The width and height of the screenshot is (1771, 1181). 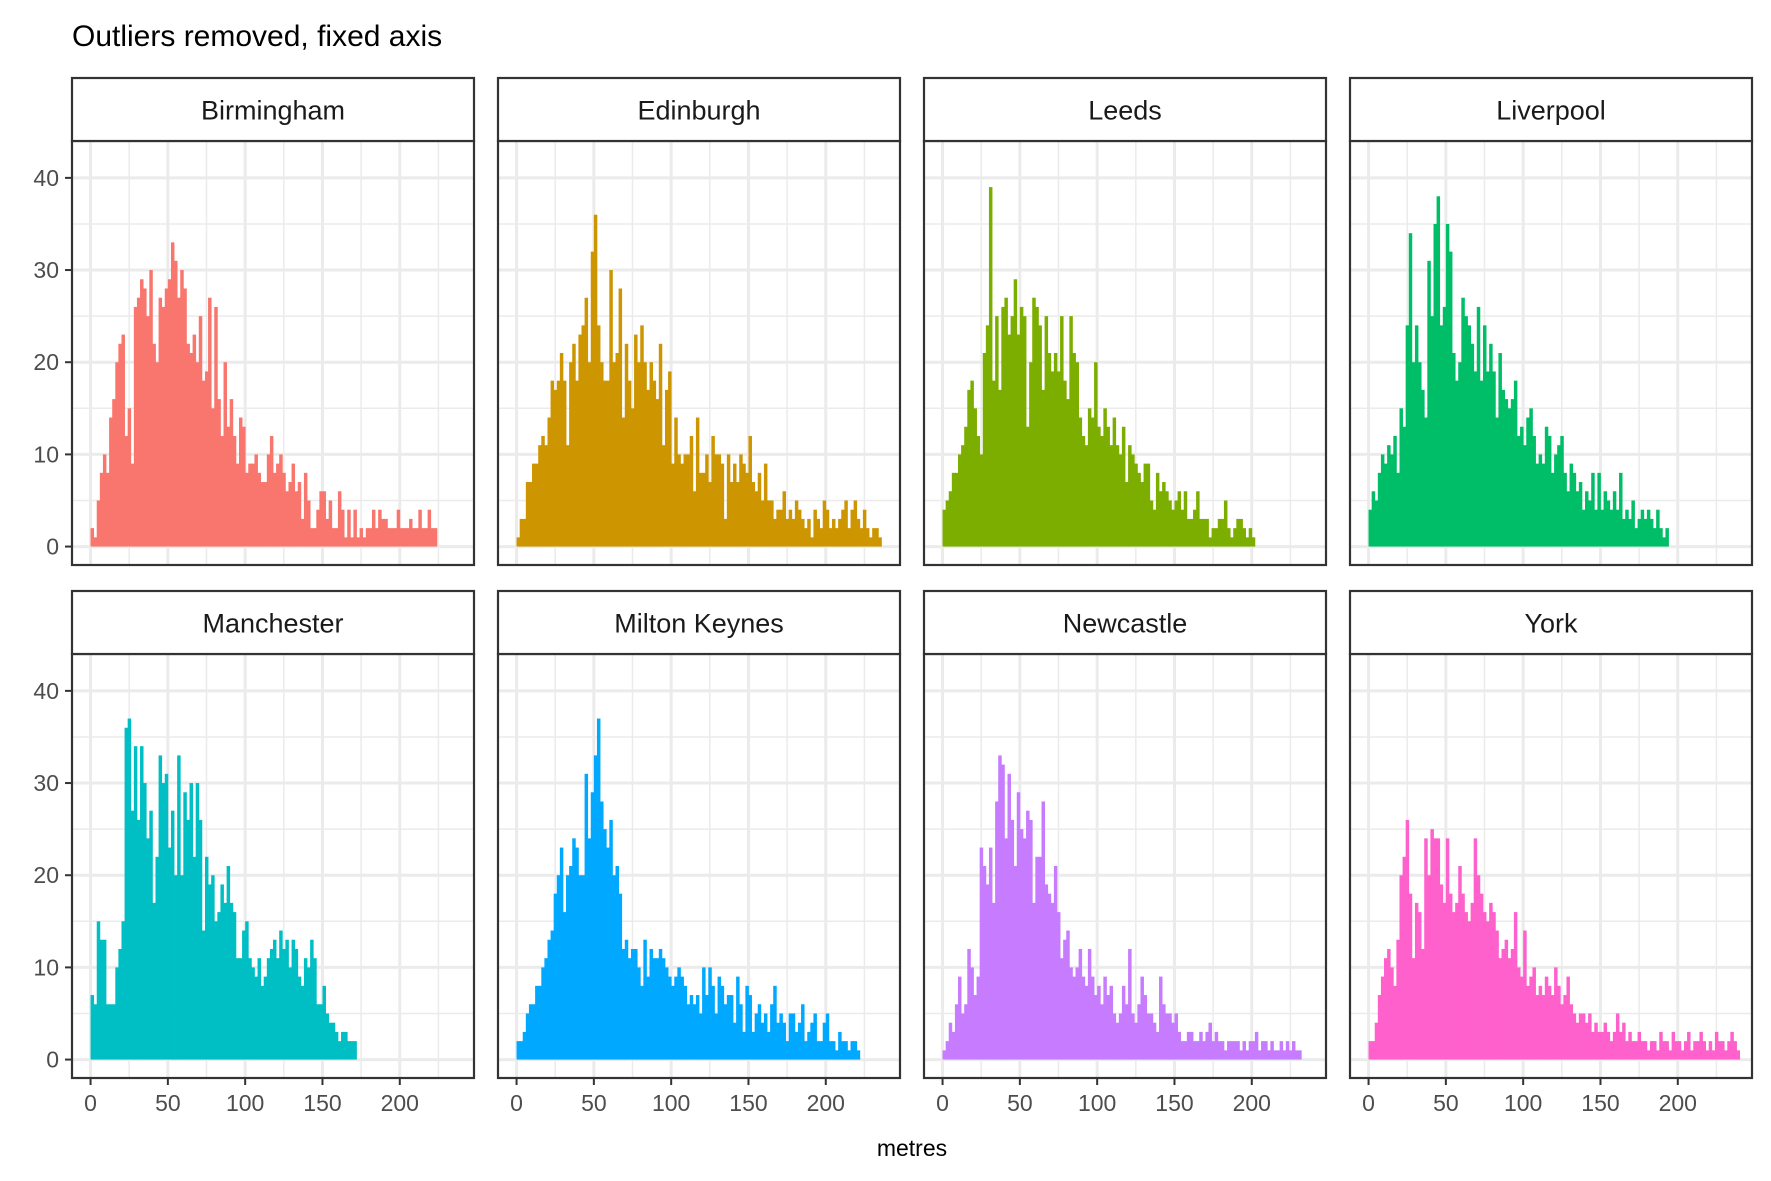 What do you see at coordinates (52, 1060) in the screenshot?
I see `y-tick-label: 0` at bounding box center [52, 1060].